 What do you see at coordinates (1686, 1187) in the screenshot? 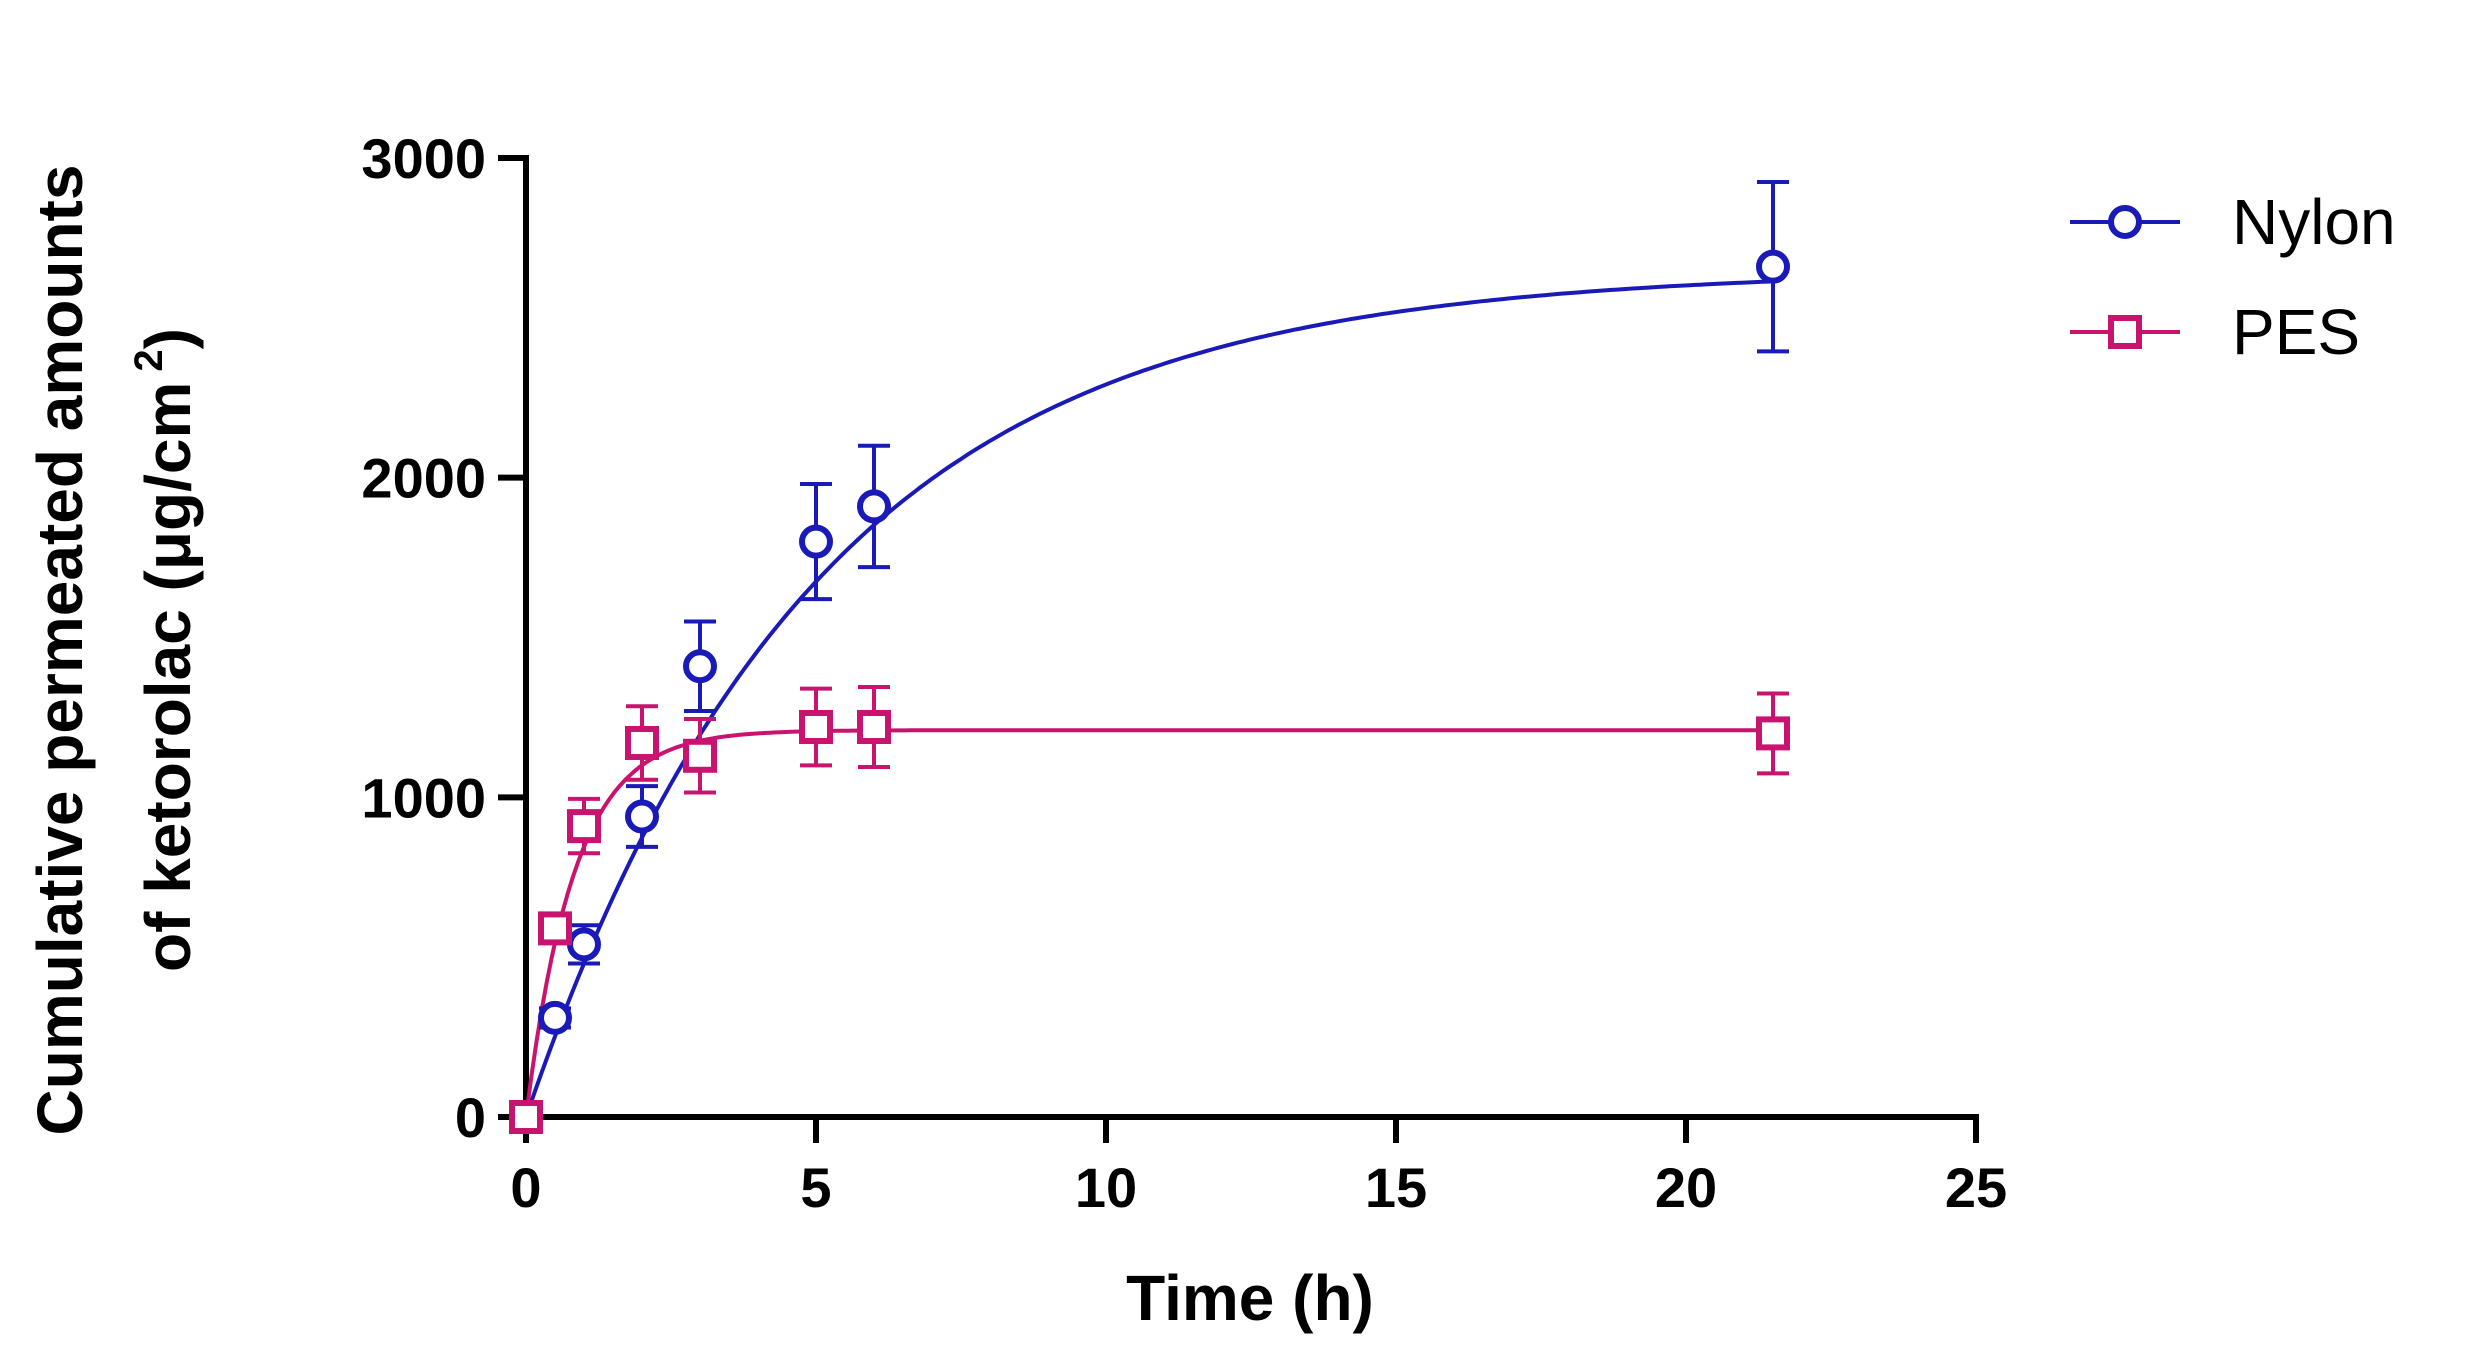
I see `x-tick-label: 20` at bounding box center [1686, 1187].